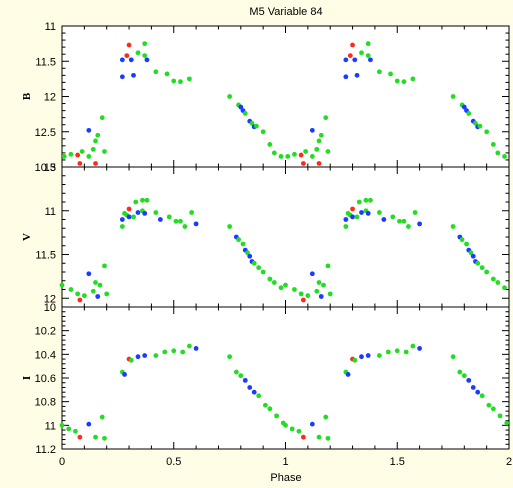 The image size is (513, 488). Describe the element at coordinates (45, 332) in the screenshot. I see `y-tick-label: 10.2` at that location.